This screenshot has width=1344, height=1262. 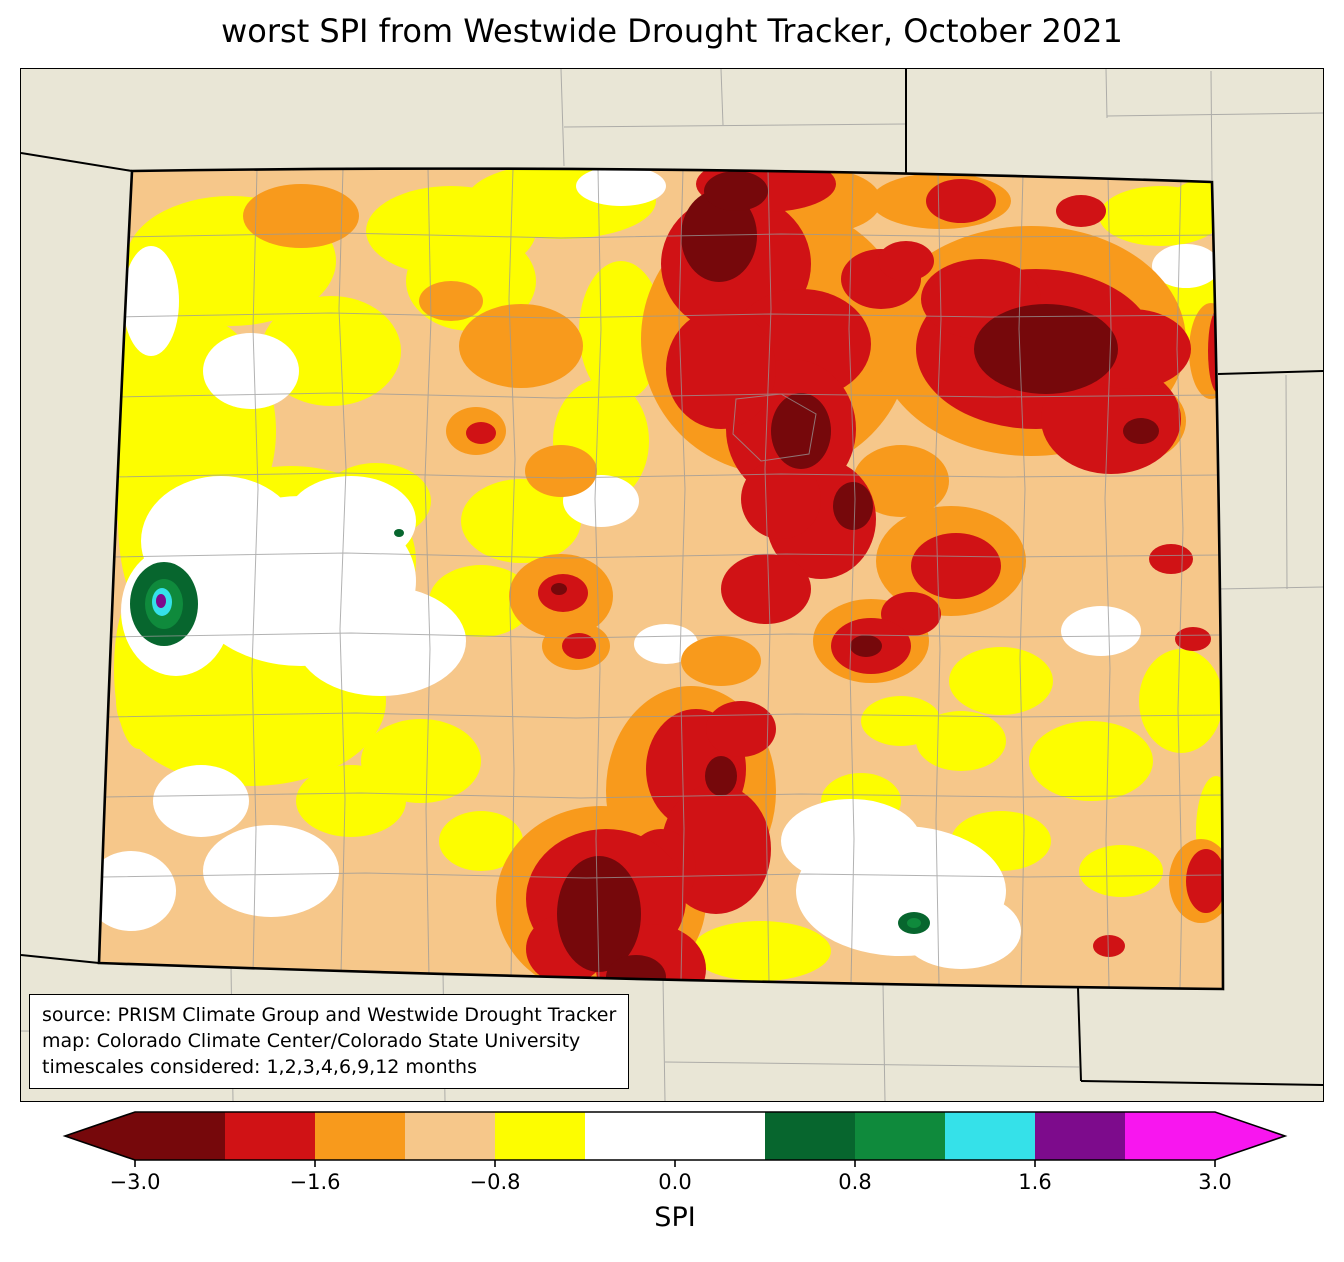 I want to click on colorbar: −3.0 −1.6 −0.8 0.0 0.8 1.6 3.0 SPI, so click(x=672, y=1181).